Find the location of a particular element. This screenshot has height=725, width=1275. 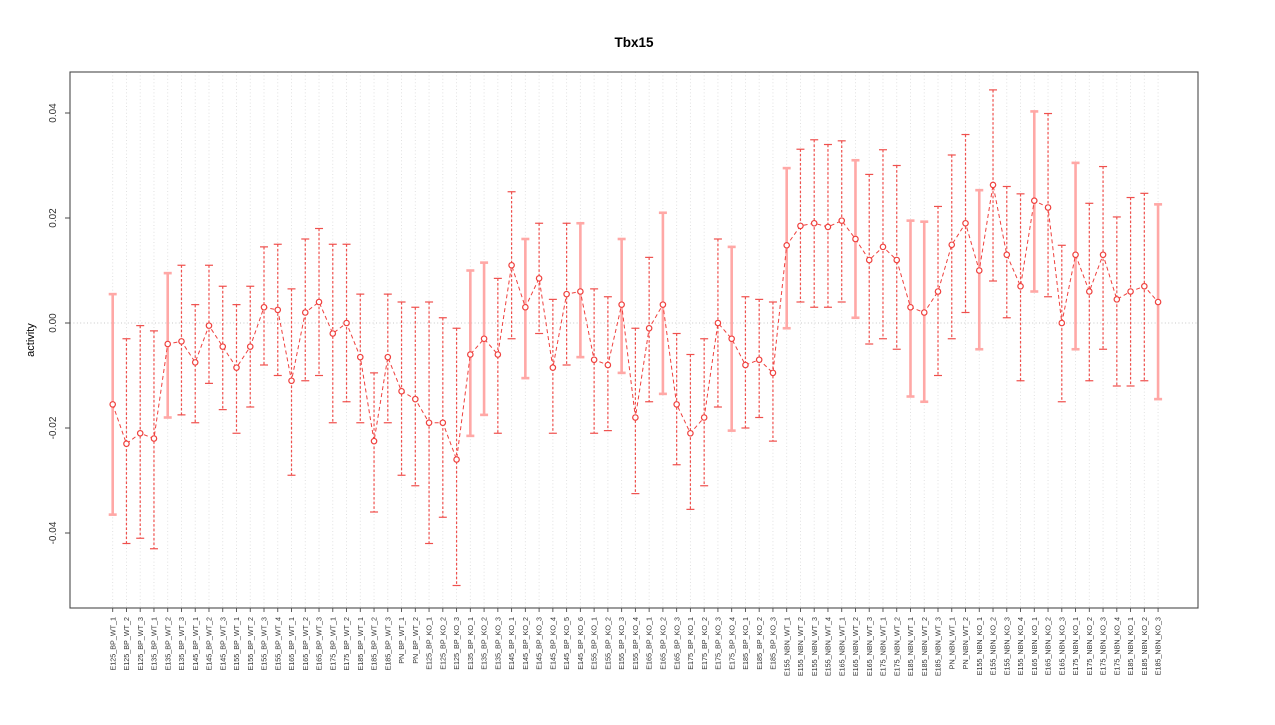

x-tick-label: E135_BP_WT_3 is located at coordinates (181, 644).